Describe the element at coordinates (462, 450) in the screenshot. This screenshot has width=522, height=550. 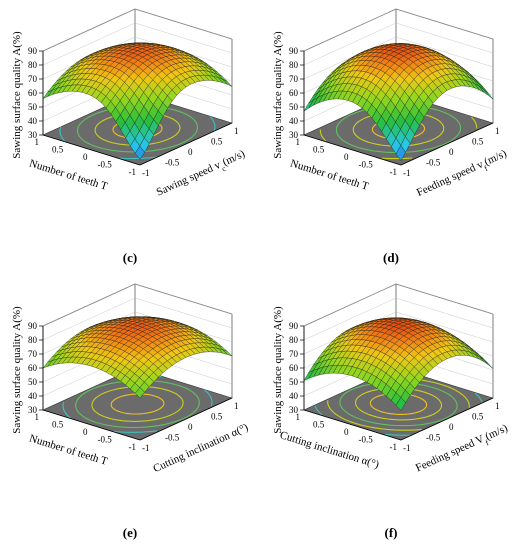
I see `x-axis-title: Feeding speed Vf(m/s)` at that location.